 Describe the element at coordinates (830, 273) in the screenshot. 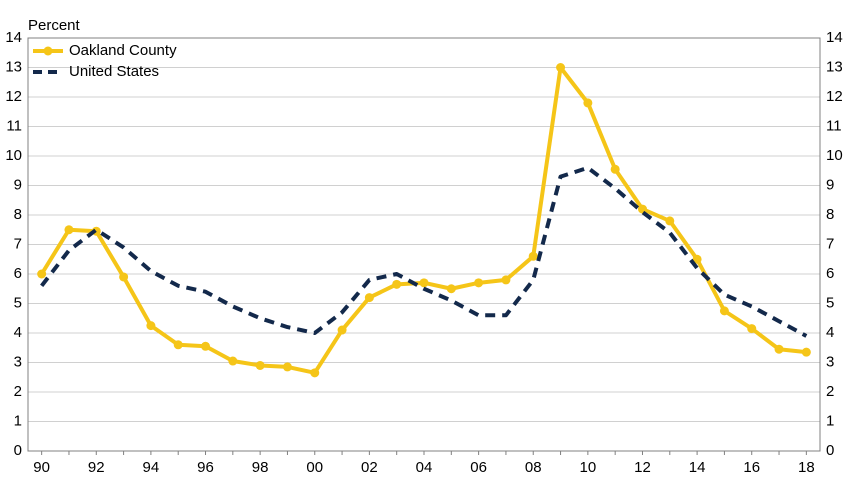

I see `y2-tick-label: 6` at that location.